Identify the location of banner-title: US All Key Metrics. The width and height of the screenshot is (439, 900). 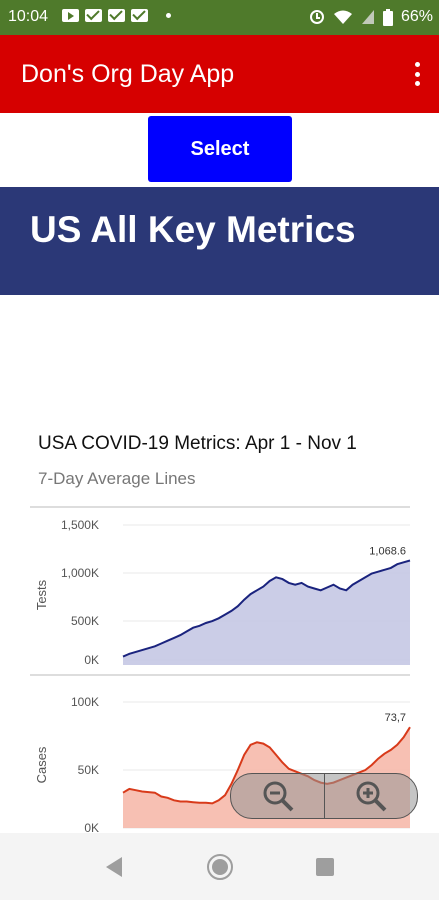
(193, 229).